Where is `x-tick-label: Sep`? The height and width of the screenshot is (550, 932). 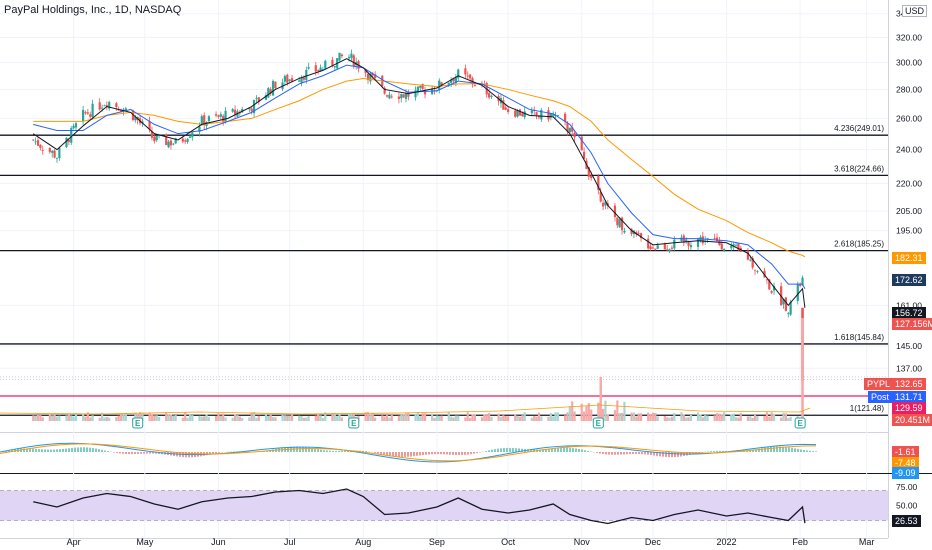 x-tick-label: Sep is located at coordinates (437, 542).